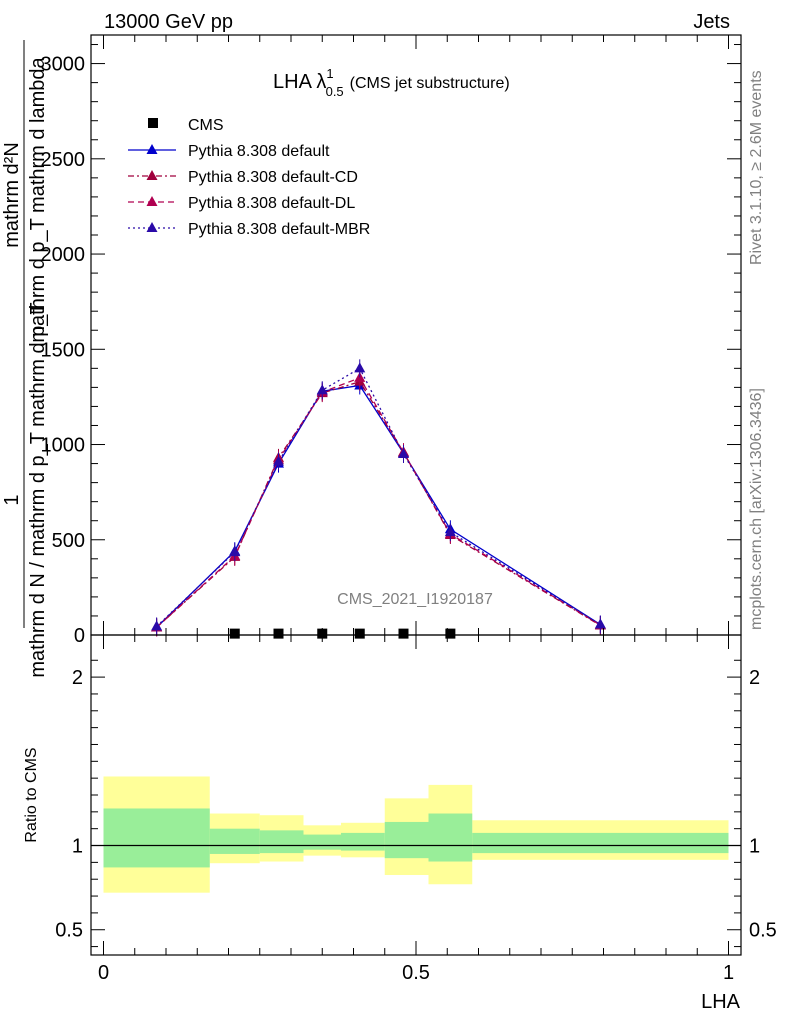 Image resolution: width=786 pixels, height=1024 pixels. Describe the element at coordinates (77, 847) in the screenshot. I see `ratio-y-tick-label: 1` at that location.